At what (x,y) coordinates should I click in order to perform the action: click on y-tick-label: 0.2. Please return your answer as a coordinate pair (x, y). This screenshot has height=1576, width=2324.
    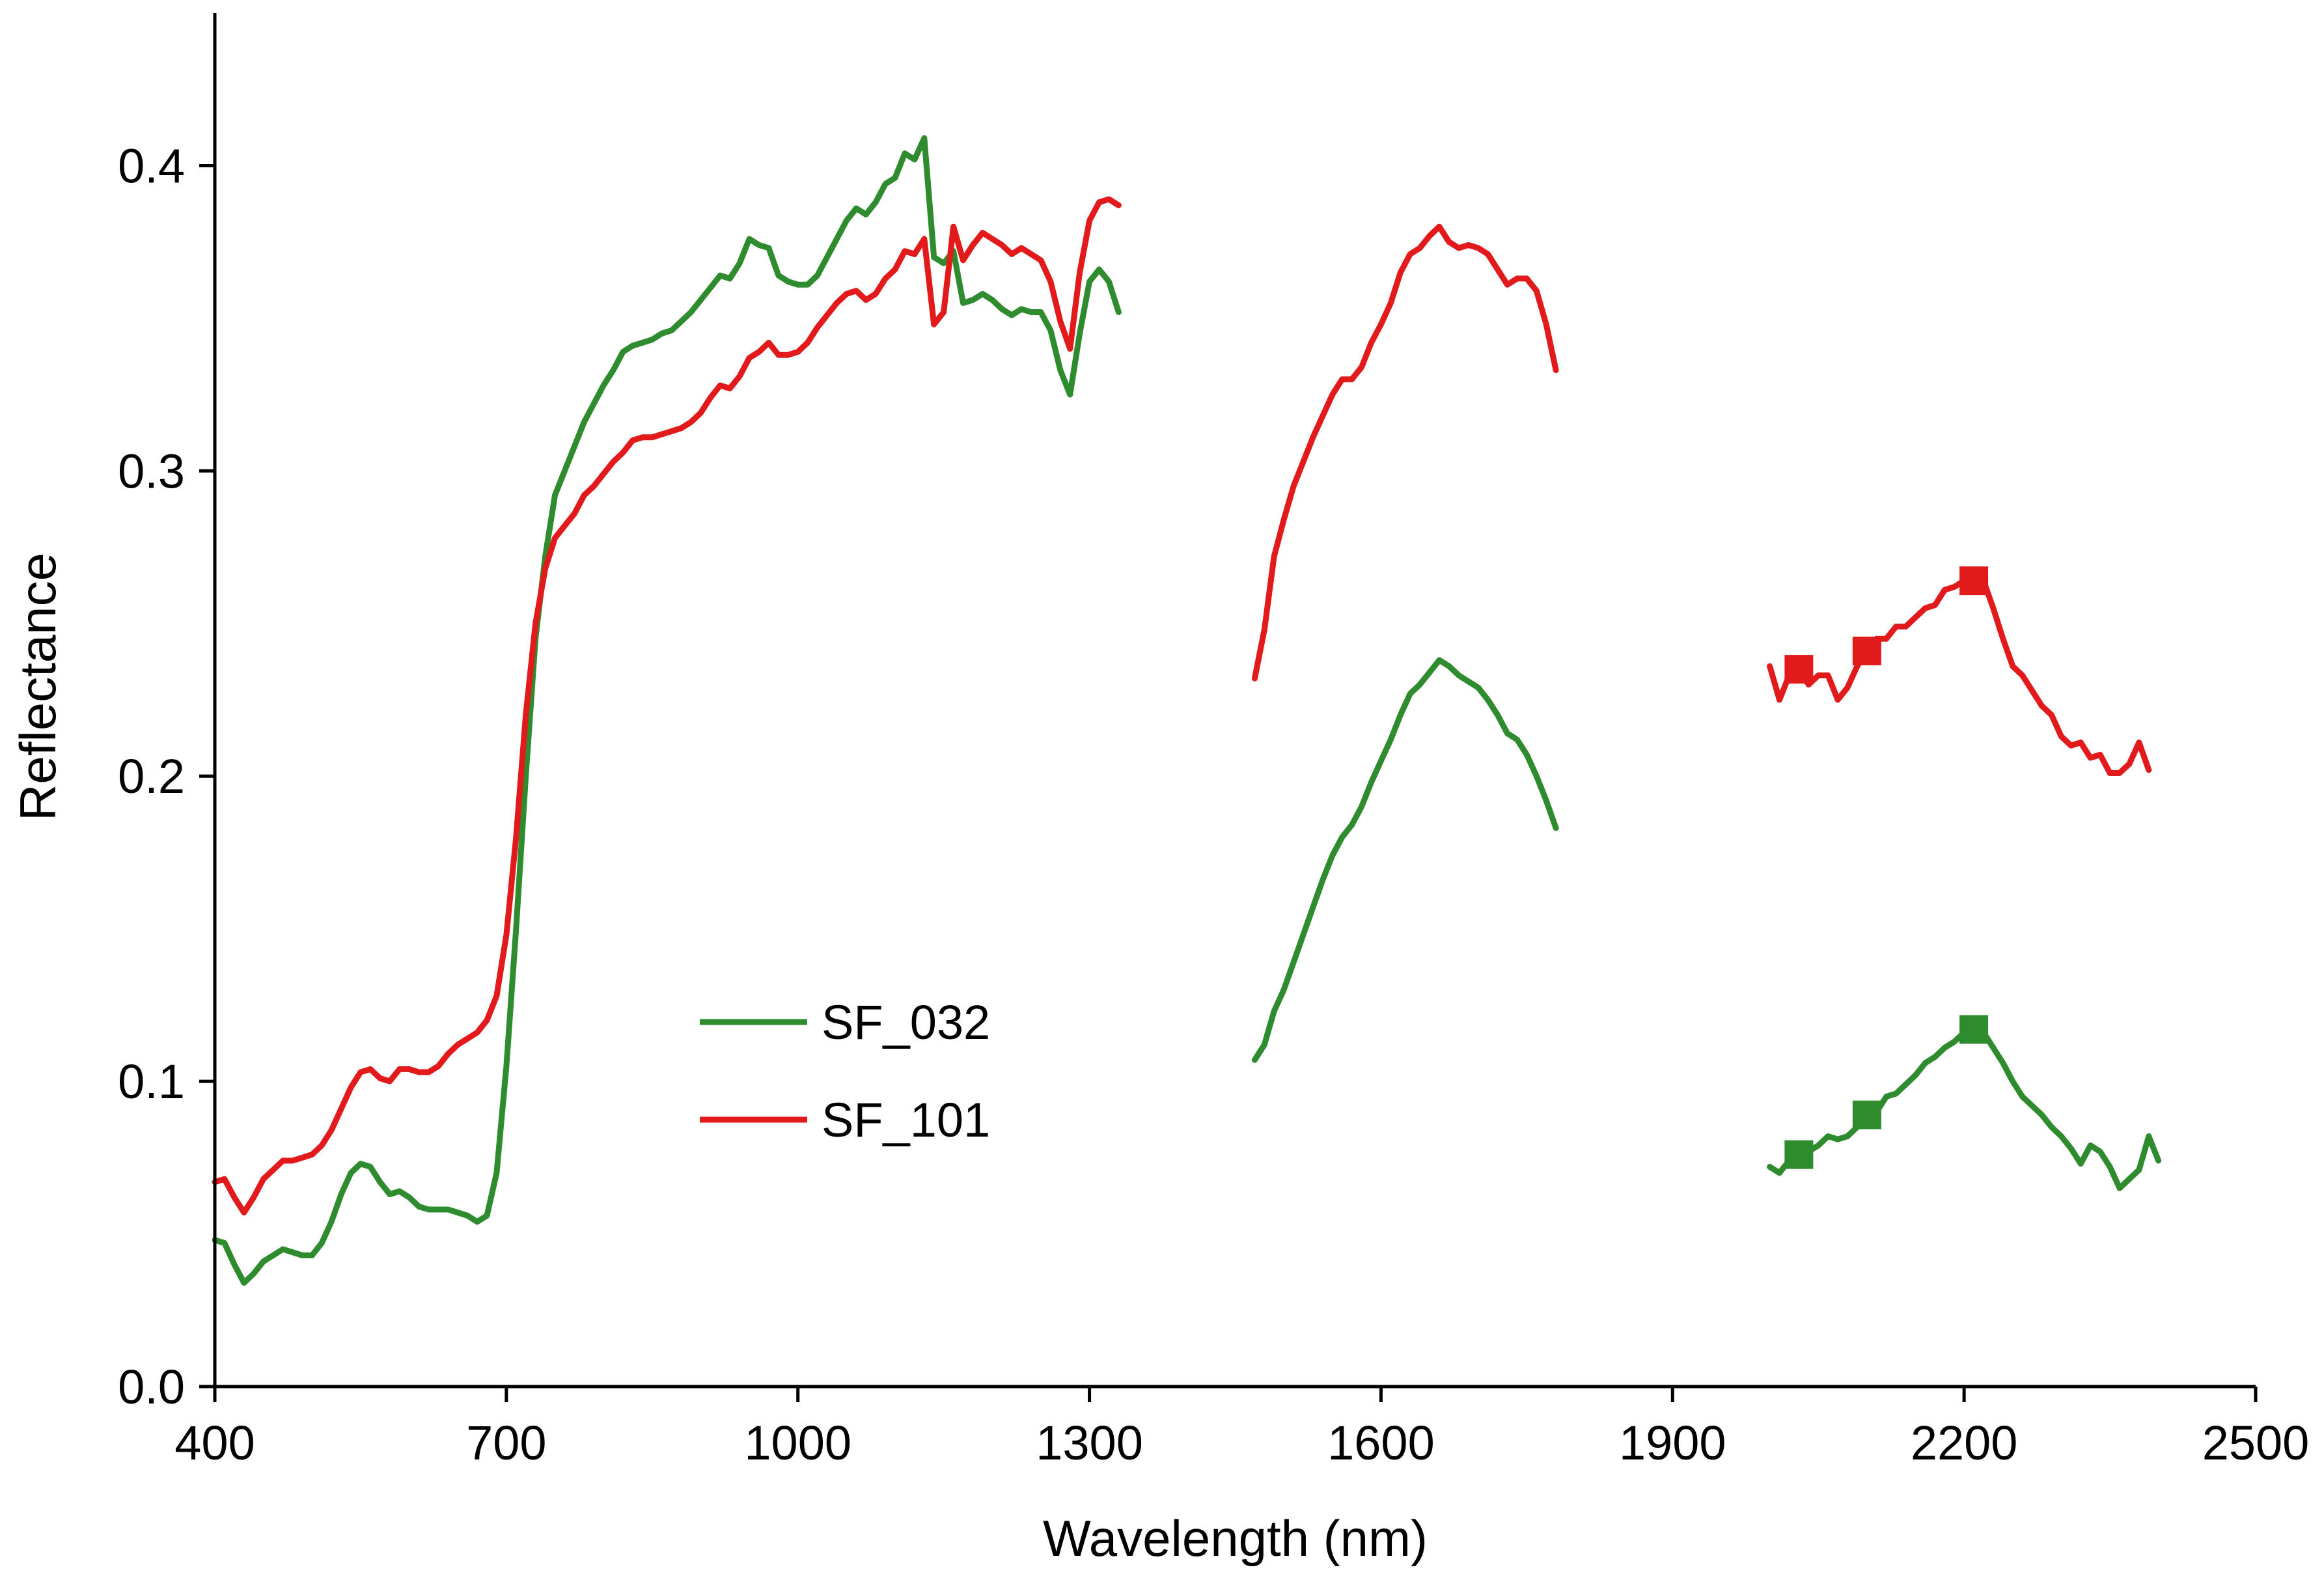
    Looking at the image, I should click on (151, 776).